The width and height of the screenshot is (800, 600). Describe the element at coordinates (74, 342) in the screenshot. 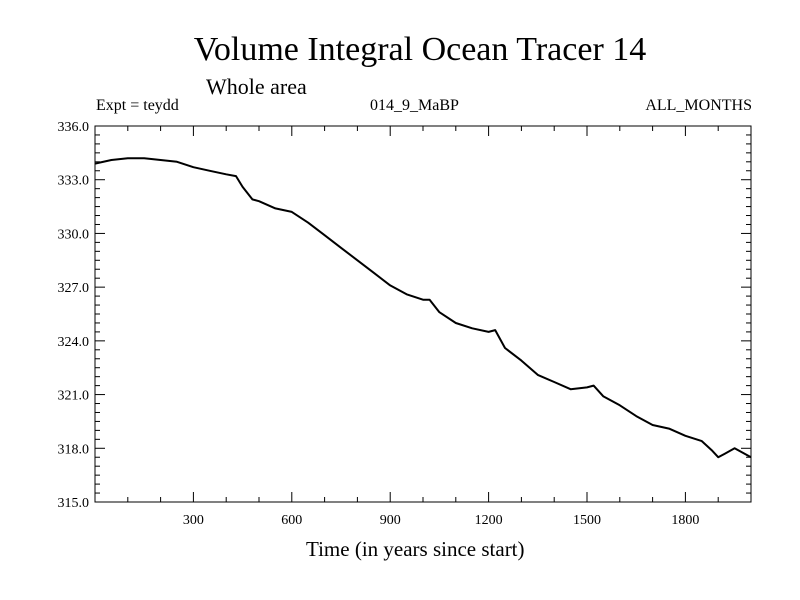

I see `y-tick-label: 324.0` at that location.